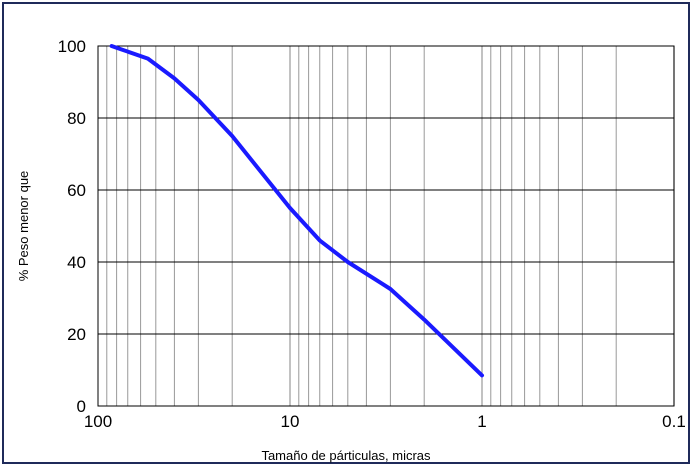  What do you see at coordinates (72, 226) in the screenshot?
I see `y-tick-labels: 0 20 40 60 80 100` at bounding box center [72, 226].